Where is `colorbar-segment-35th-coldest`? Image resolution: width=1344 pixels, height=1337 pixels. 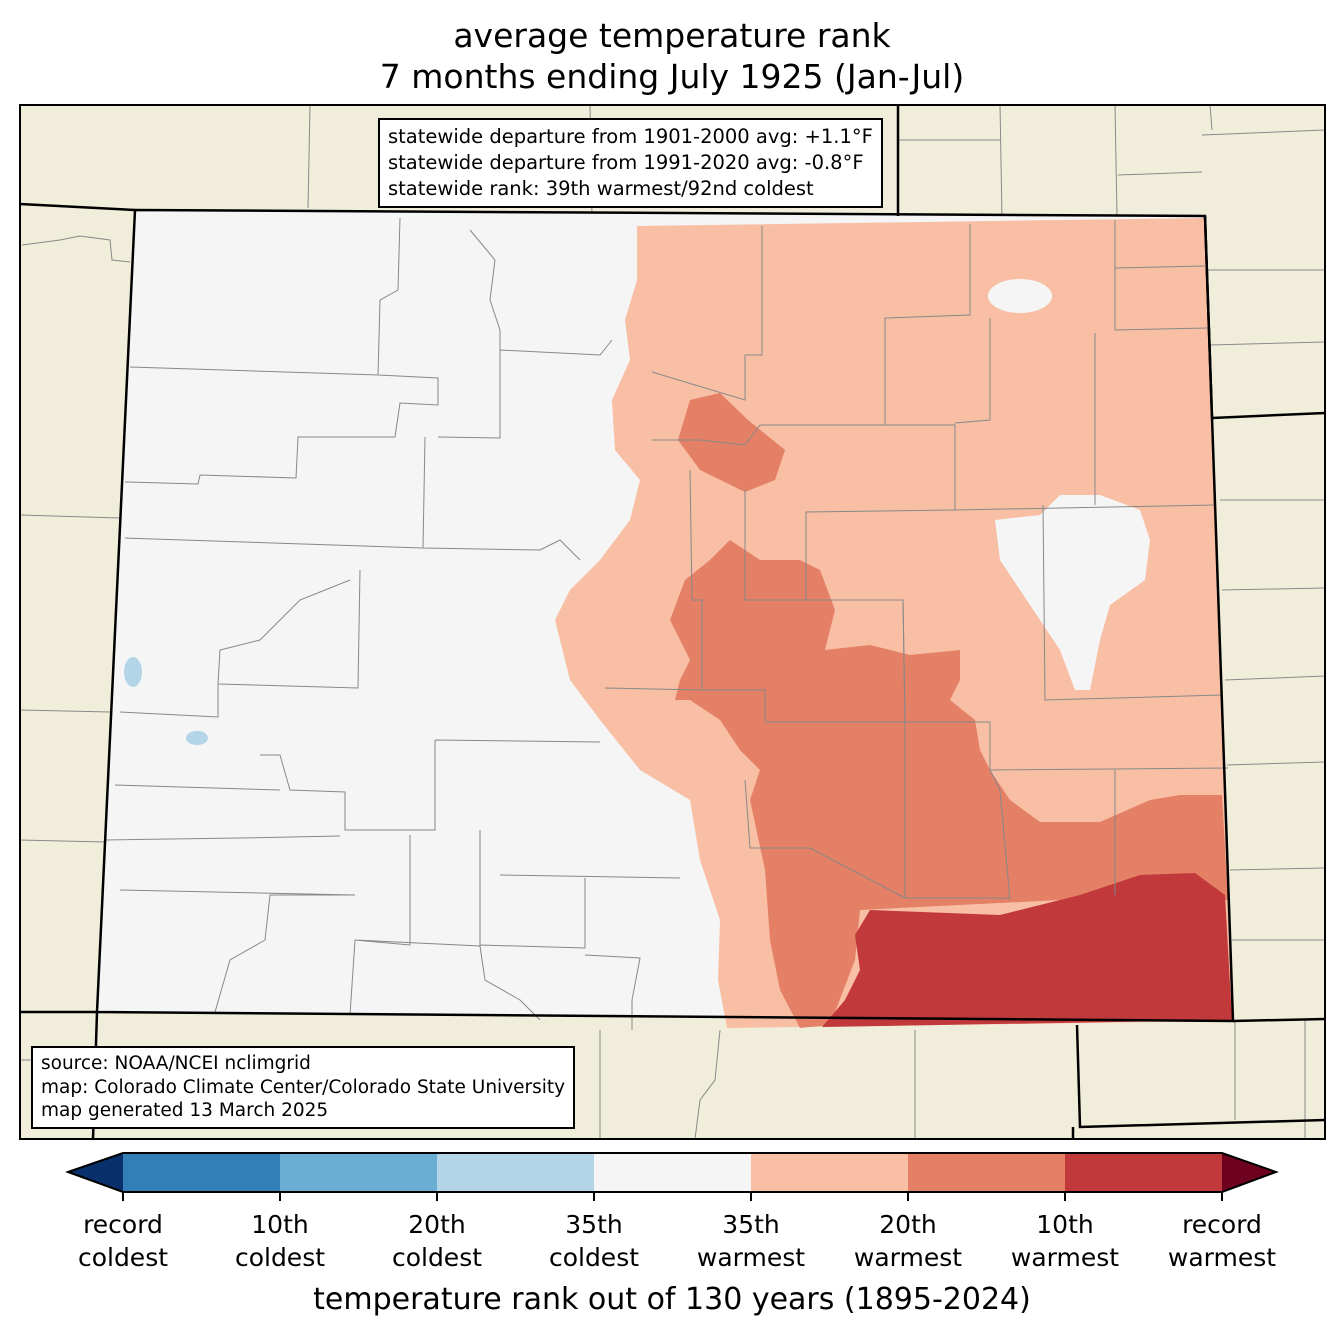
colorbar-segment-35th-coldest is located at coordinates (515, 1172).